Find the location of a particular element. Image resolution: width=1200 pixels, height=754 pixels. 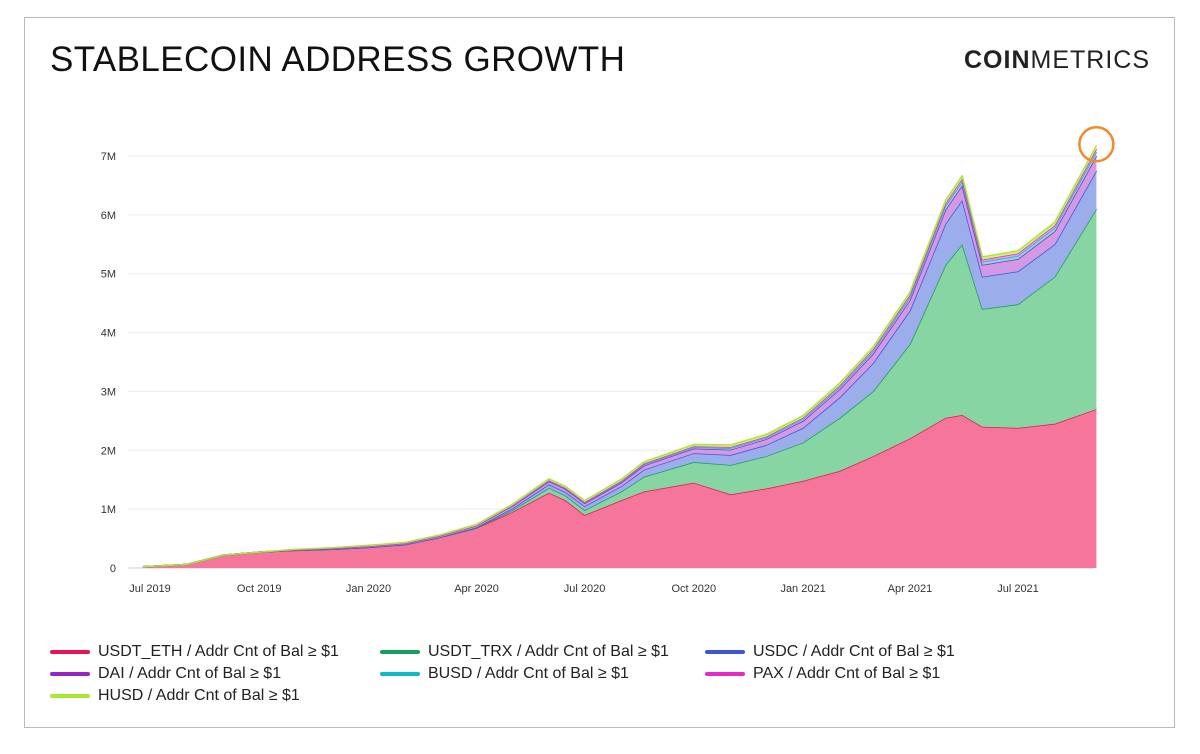

y-tick-label: 6M is located at coordinates (108, 216).